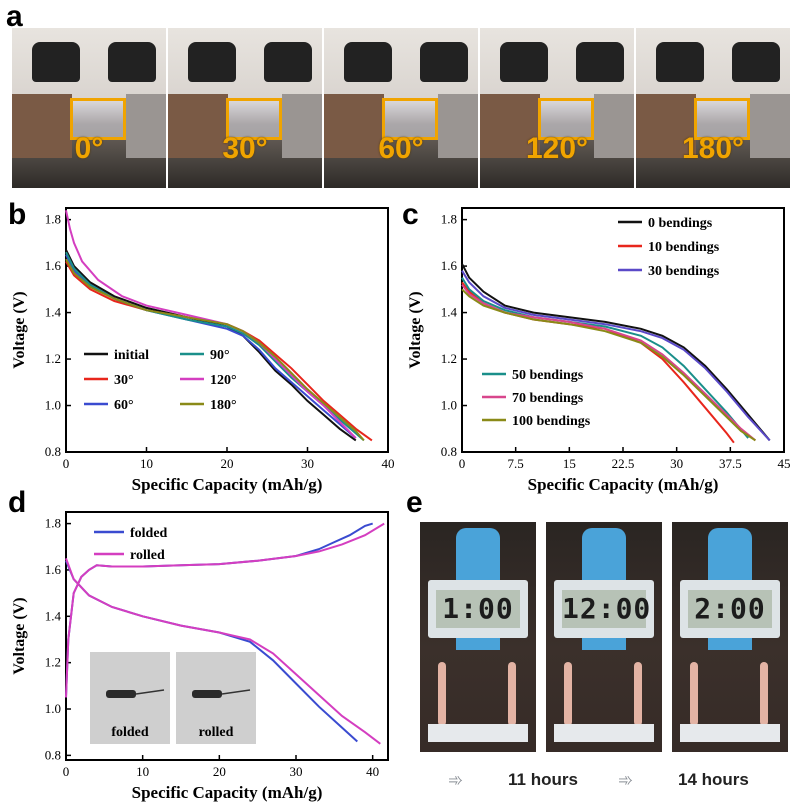 The width and height of the screenshot is (792, 808). What do you see at coordinates (220, 355) in the screenshot?
I see `legend-label: 90°` at bounding box center [220, 355].